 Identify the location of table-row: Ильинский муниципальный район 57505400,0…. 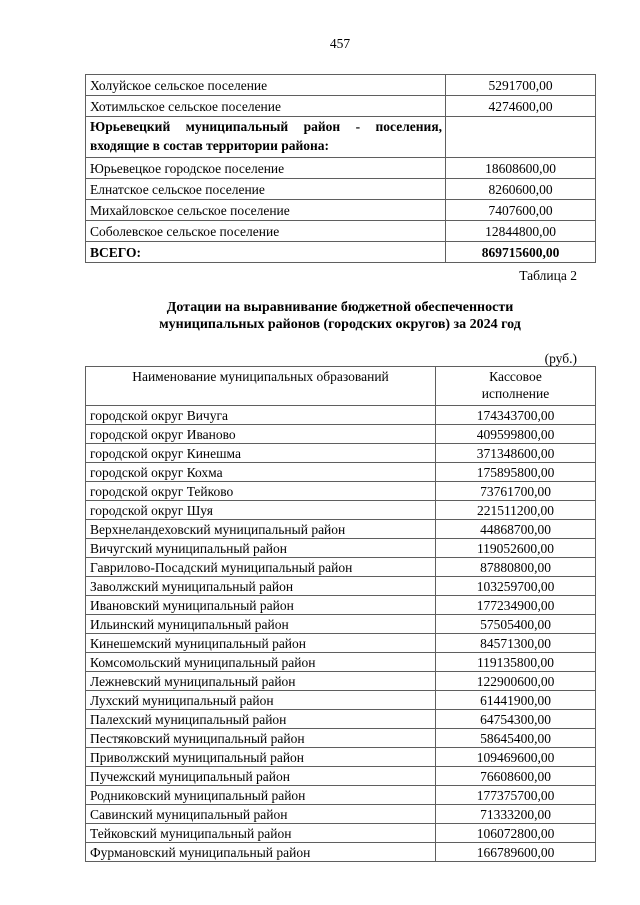
(340, 624).